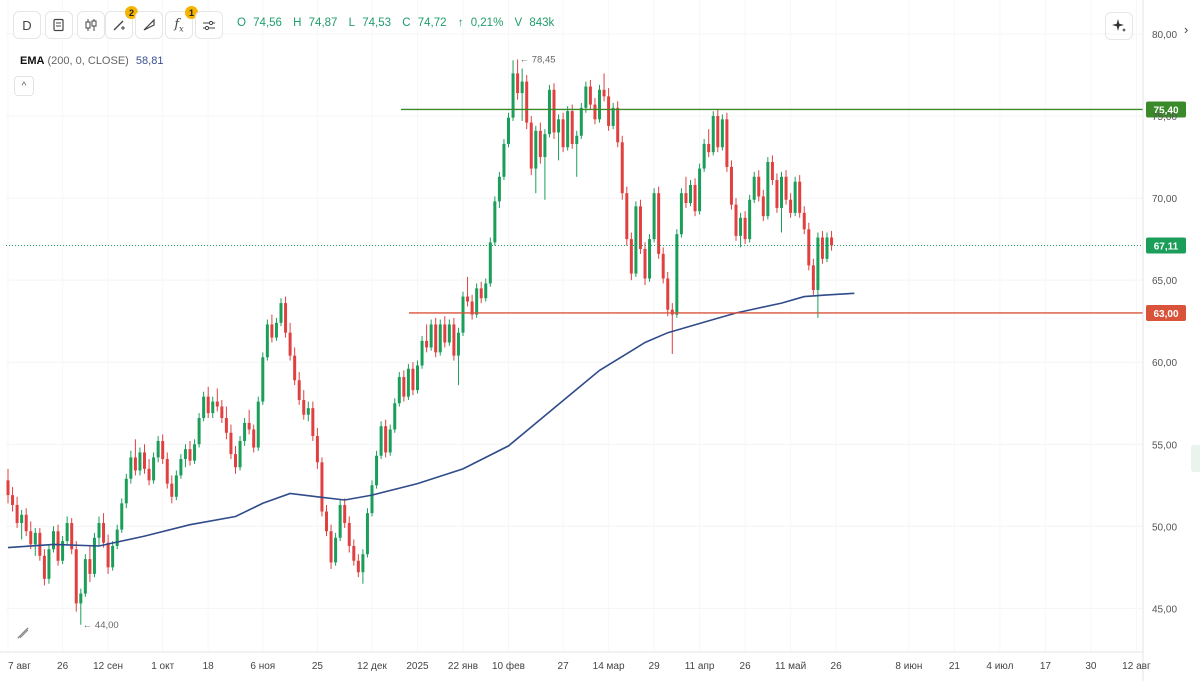 The image size is (1200, 681). I want to click on x-tick-label: 10 фев, so click(508, 666).